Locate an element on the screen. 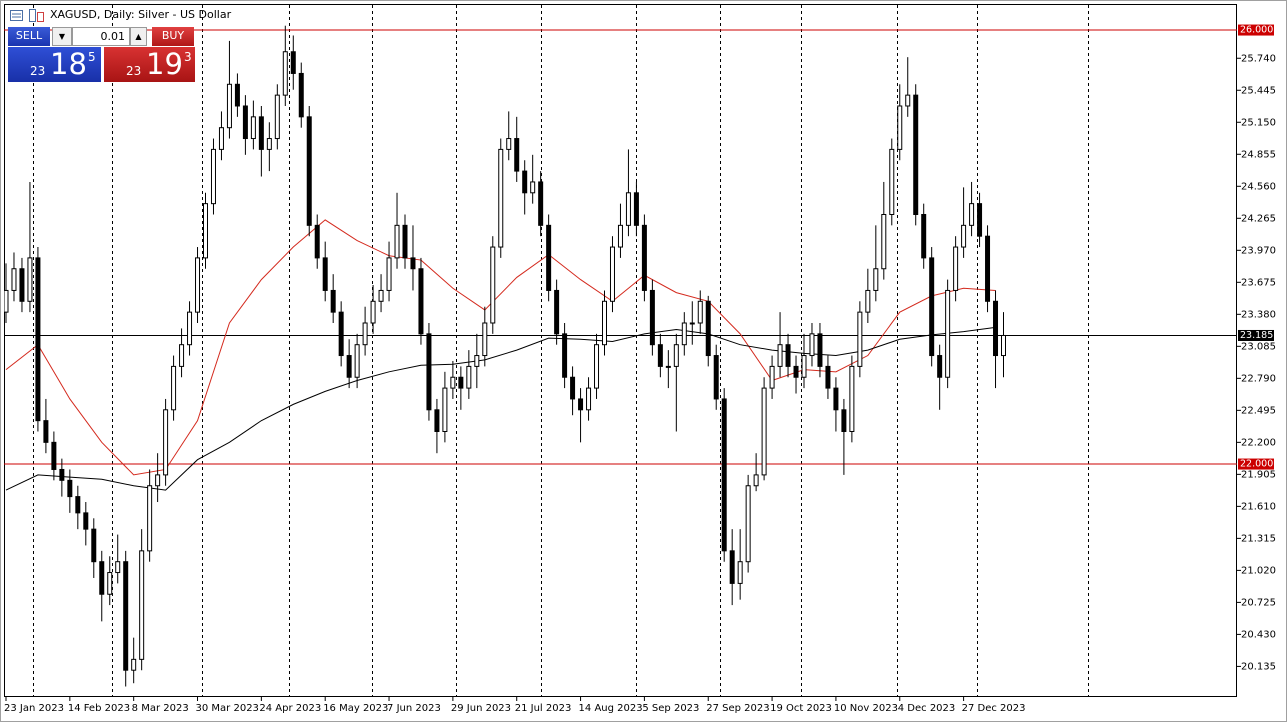 The width and height of the screenshot is (1287, 722). ask-price-box: 23 19 3 is located at coordinates (149, 64).